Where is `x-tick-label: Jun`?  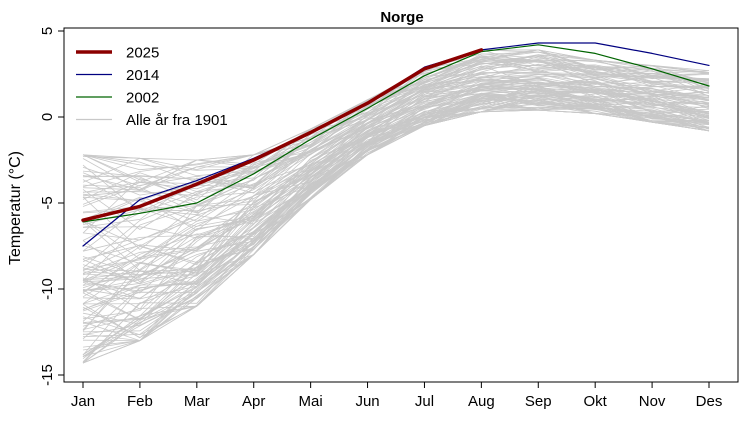
x-tick-label: Jun is located at coordinates (367, 401).